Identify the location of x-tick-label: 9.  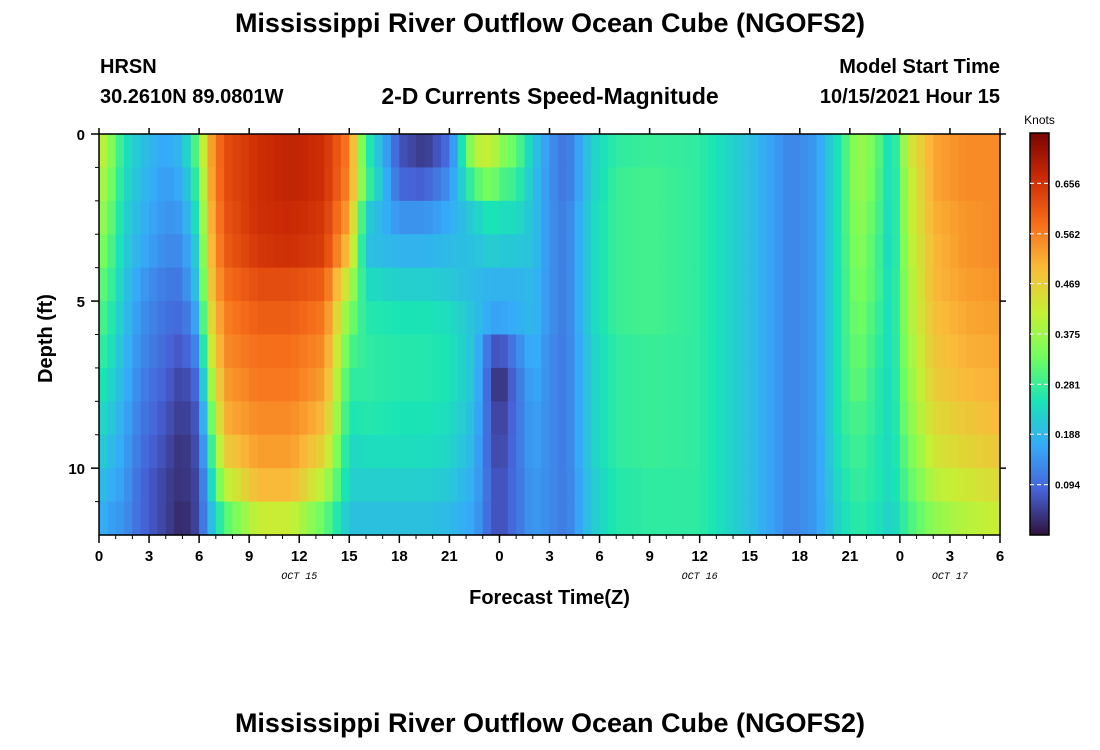
(249, 556).